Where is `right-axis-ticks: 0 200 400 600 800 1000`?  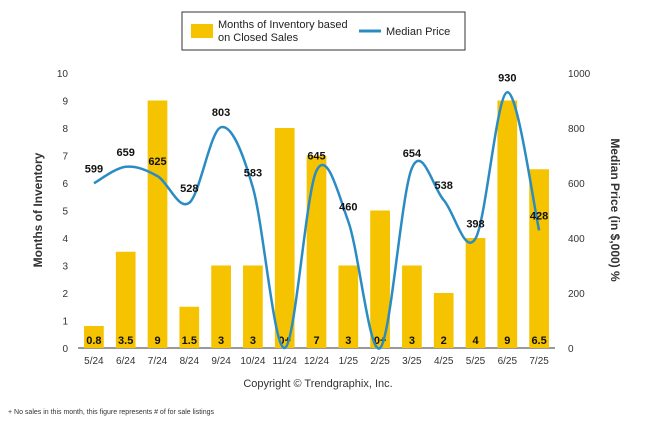 right-axis-ticks: 0 200 400 600 800 1000 is located at coordinates (579, 212).